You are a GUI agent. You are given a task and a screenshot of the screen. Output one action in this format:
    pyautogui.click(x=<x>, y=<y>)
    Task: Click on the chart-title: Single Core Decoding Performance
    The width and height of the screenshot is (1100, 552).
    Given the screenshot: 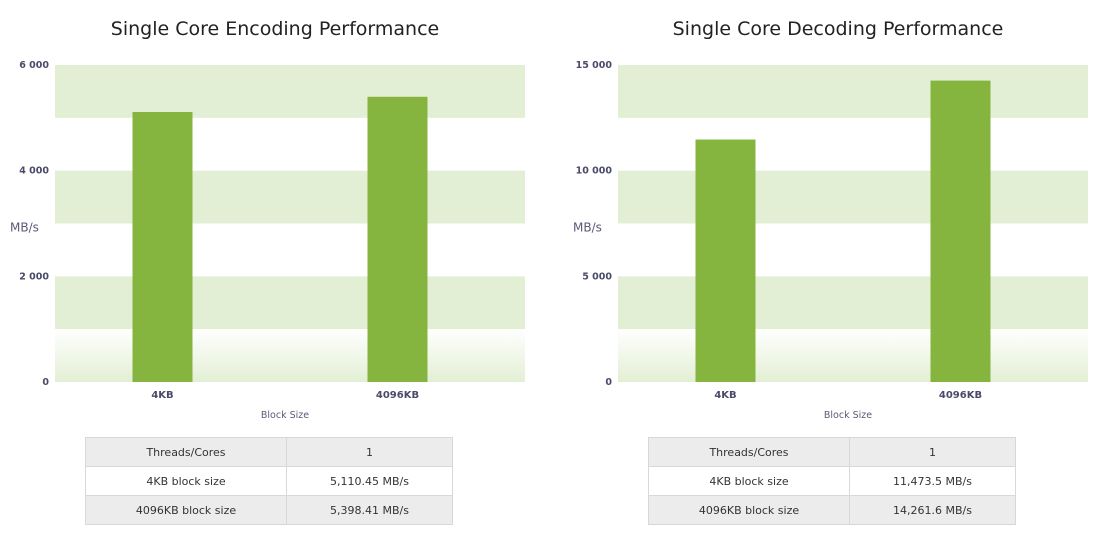 What is the action you would take?
    pyautogui.click(x=838, y=29)
    